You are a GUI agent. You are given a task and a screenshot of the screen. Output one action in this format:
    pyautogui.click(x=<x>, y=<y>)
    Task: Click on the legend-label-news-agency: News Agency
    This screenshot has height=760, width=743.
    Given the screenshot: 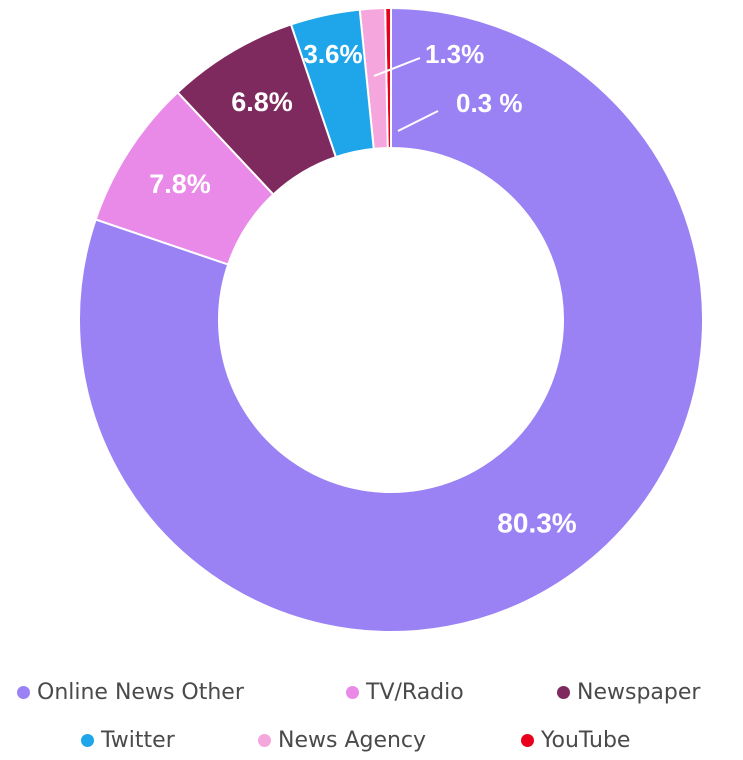 What is the action you would take?
    pyautogui.click(x=352, y=740)
    